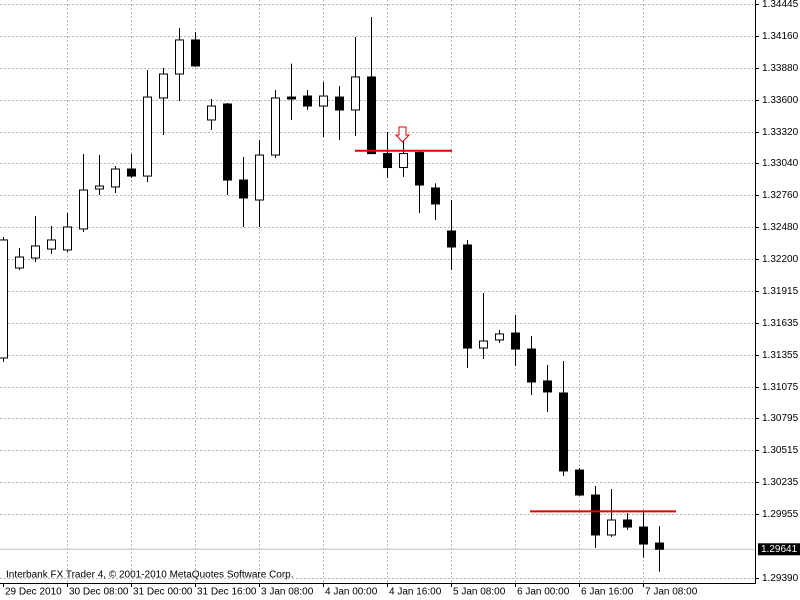 Image resolution: width=800 pixels, height=600 pixels. Describe the element at coordinates (780, 227) in the screenshot. I see `y-tick-label: 1.32480` at that location.